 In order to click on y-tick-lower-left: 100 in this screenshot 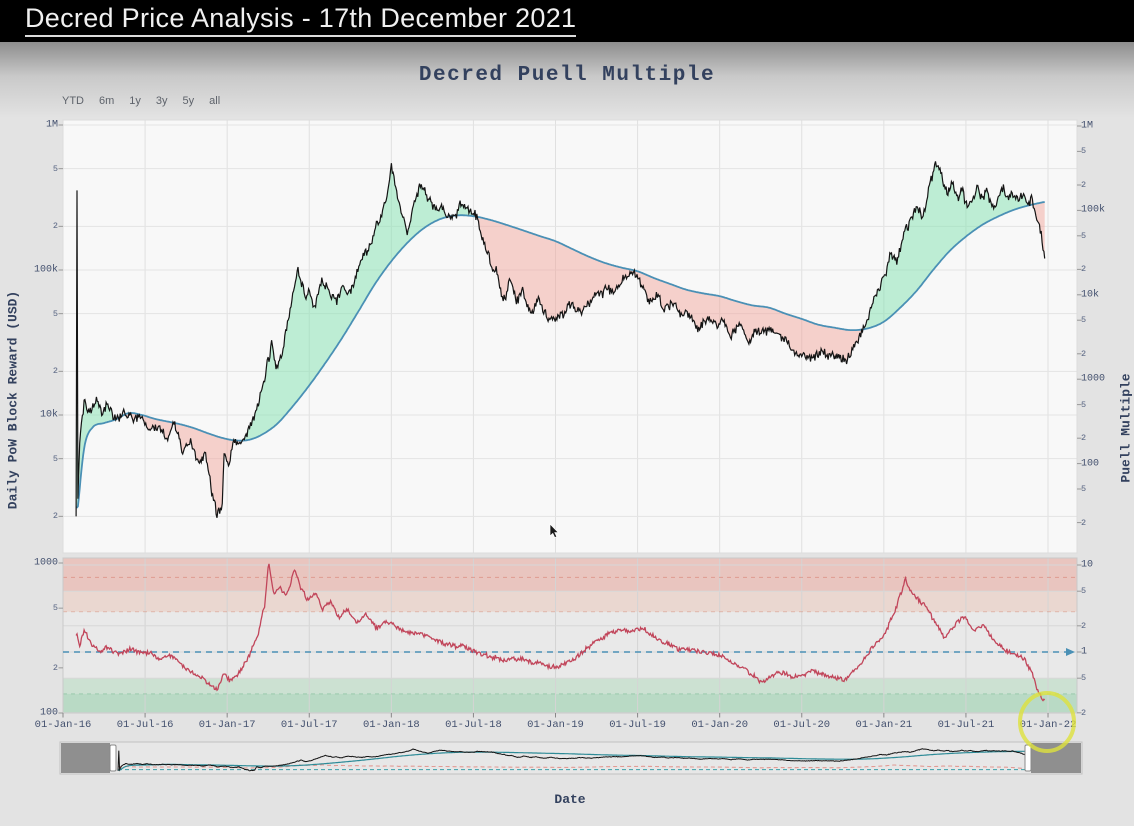, I will do `click(48, 713)`.